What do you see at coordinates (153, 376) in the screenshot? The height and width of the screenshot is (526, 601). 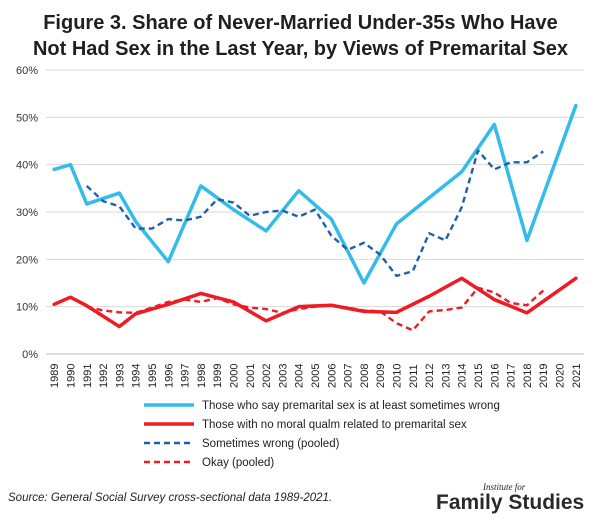 I see `x-tick-label: 1995` at bounding box center [153, 376].